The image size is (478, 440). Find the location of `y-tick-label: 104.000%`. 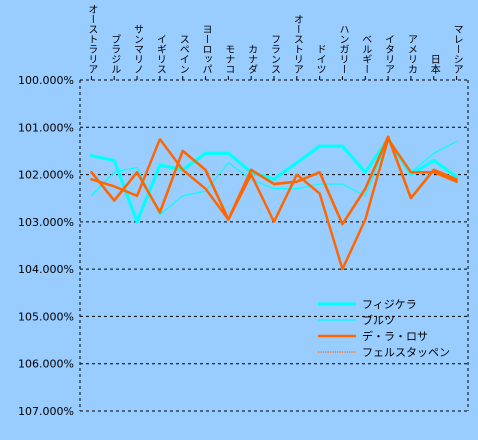

y-tick-label: 104.000% is located at coordinates (46, 269).